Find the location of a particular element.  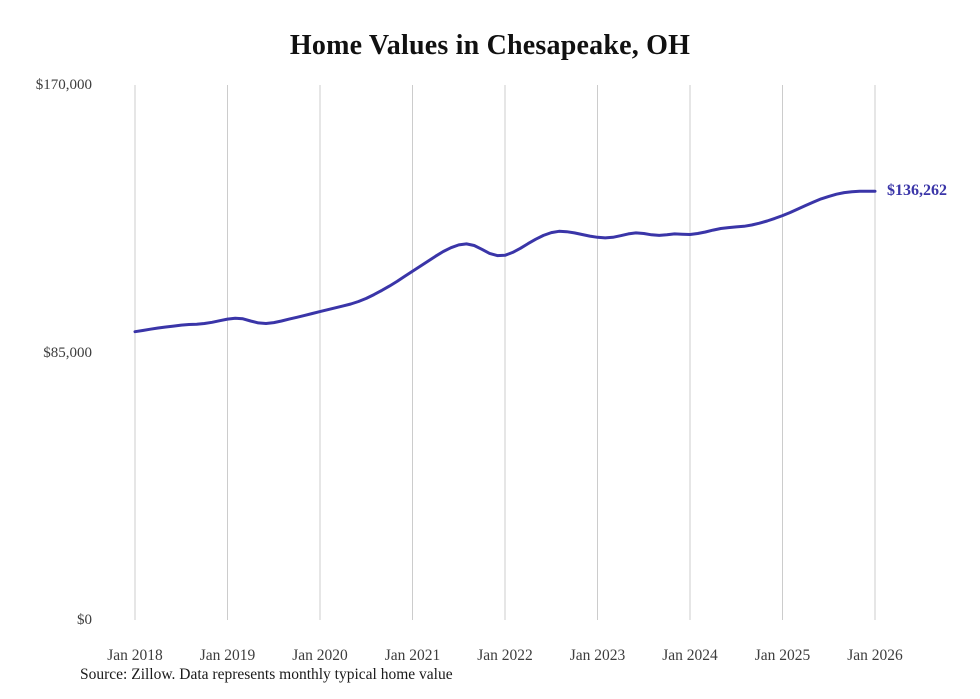

x-tick-jan-2022: Jan 2022 is located at coordinates (505, 655).